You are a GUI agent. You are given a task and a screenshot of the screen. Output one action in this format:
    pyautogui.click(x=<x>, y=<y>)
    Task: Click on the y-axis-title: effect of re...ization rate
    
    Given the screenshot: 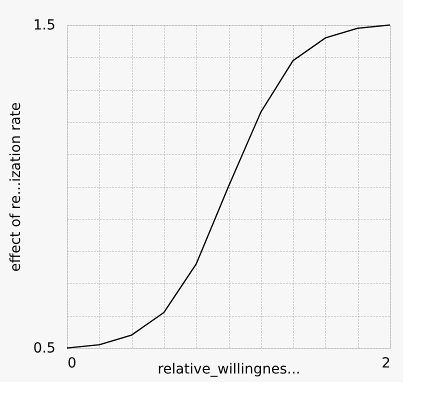 What is the action you would take?
    pyautogui.click(x=16, y=187)
    